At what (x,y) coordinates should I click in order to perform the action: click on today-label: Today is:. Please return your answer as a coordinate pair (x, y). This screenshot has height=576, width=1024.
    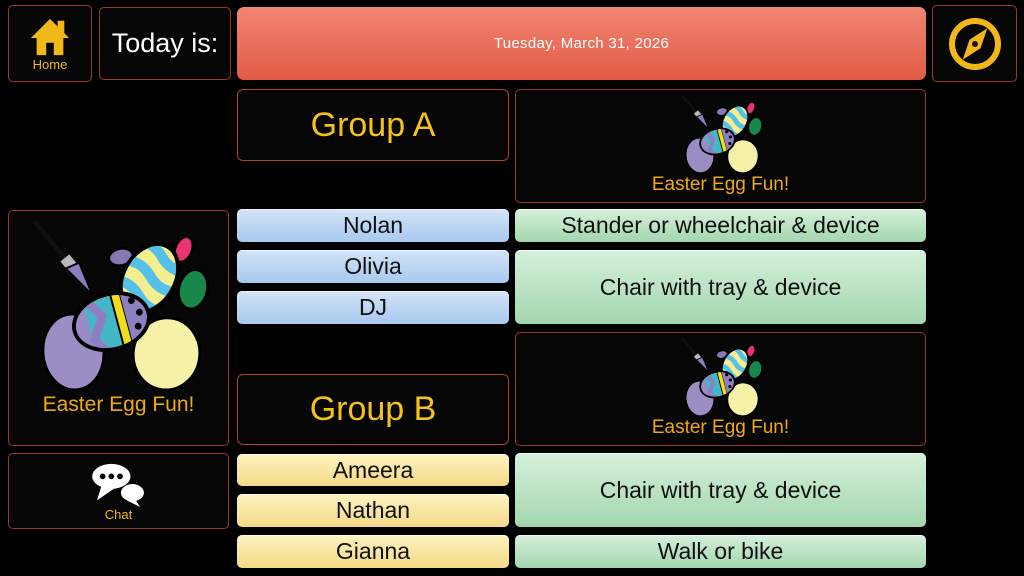
    Looking at the image, I should click on (165, 43).